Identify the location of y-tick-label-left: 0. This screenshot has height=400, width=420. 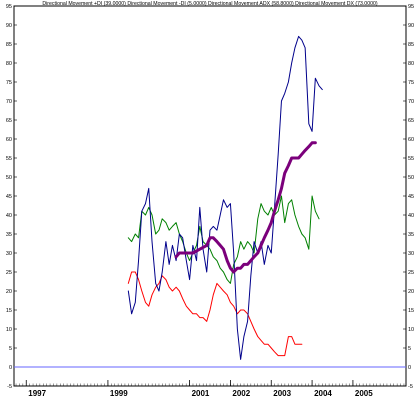
(10, 368).